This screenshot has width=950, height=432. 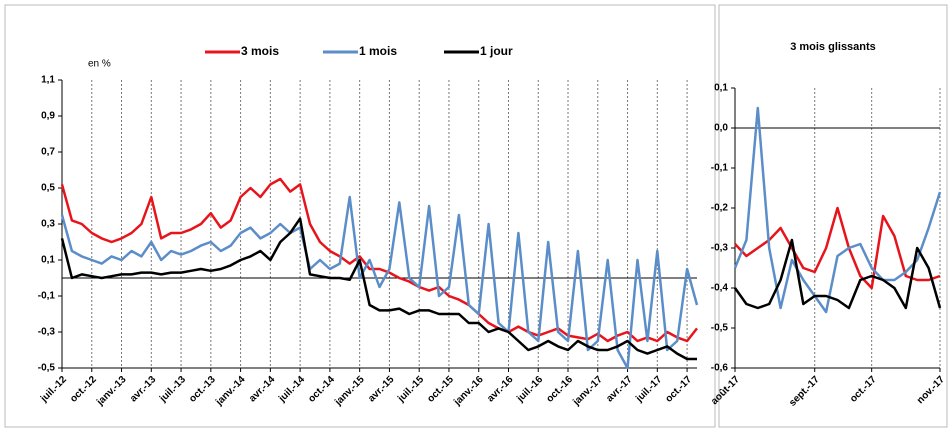 What do you see at coordinates (48, 80) in the screenshot?
I see `y-tick-label: 1,1` at bounding box center [48, 80].